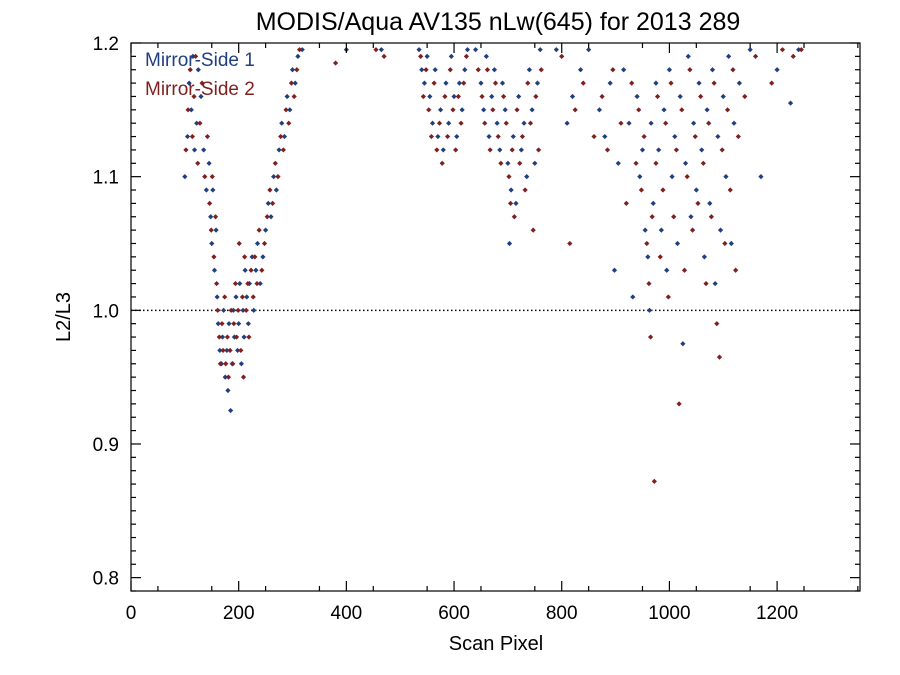  Describe the element at coordinates (496, 644) in the screenshot. I see `x-axis-title: Scan Pixel` at that location.